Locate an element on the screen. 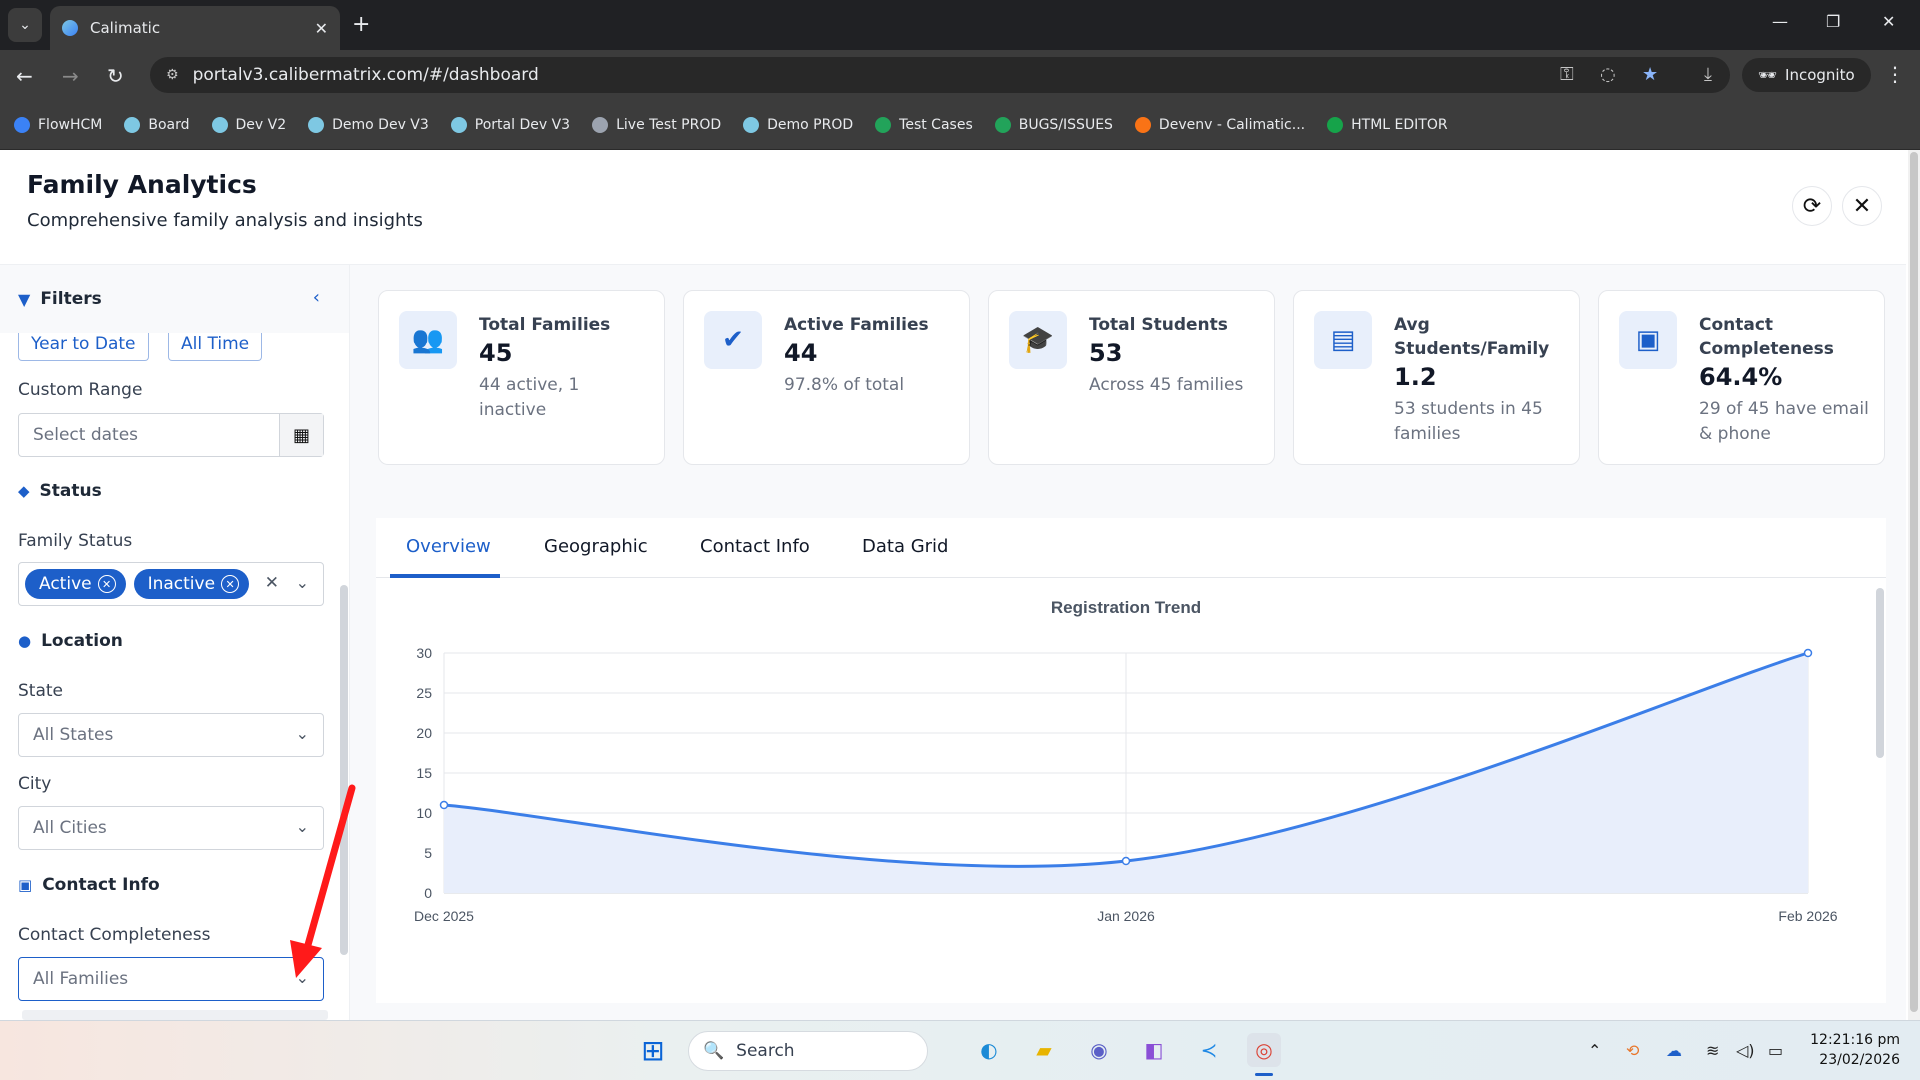 The height and width of the screenshot is (1080, 1920). minimize-button: — is located at coordinates (1780, 21).